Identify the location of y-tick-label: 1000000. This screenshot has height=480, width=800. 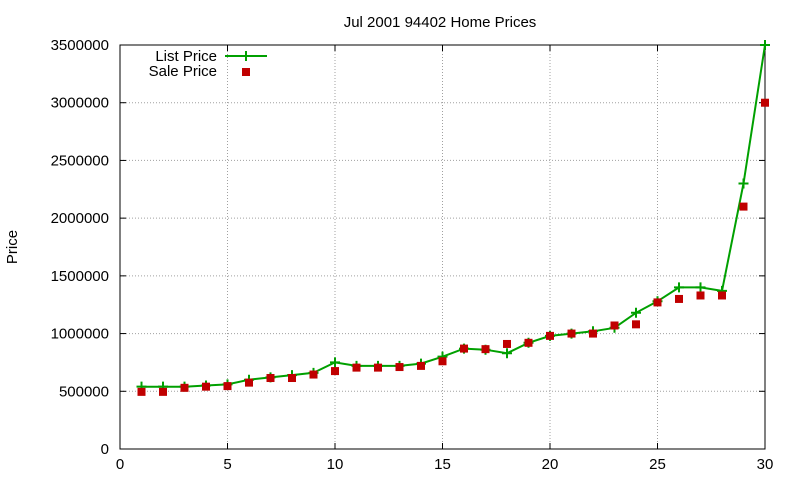
(80, 334).